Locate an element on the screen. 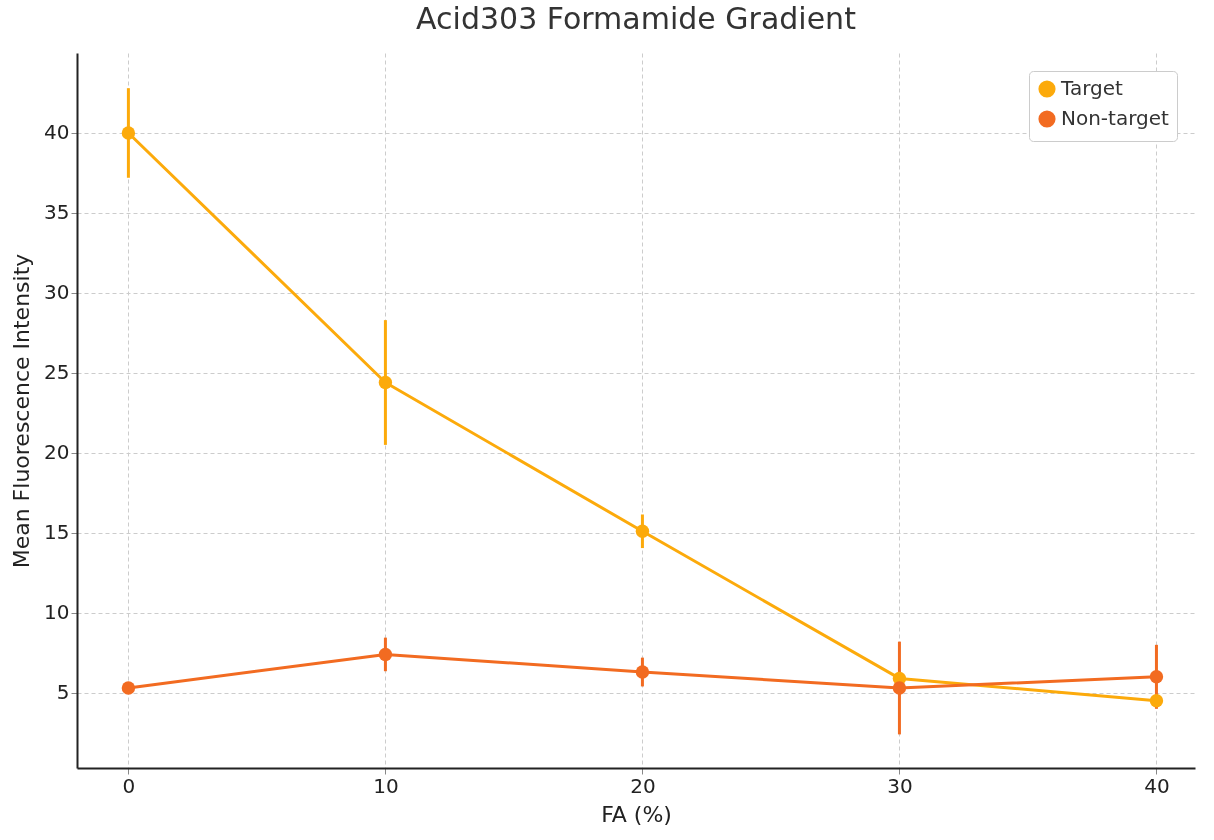 The width and height of the screenshot is (1214, 840). y-tick-label: 30 is located at coordinates (57, 292).